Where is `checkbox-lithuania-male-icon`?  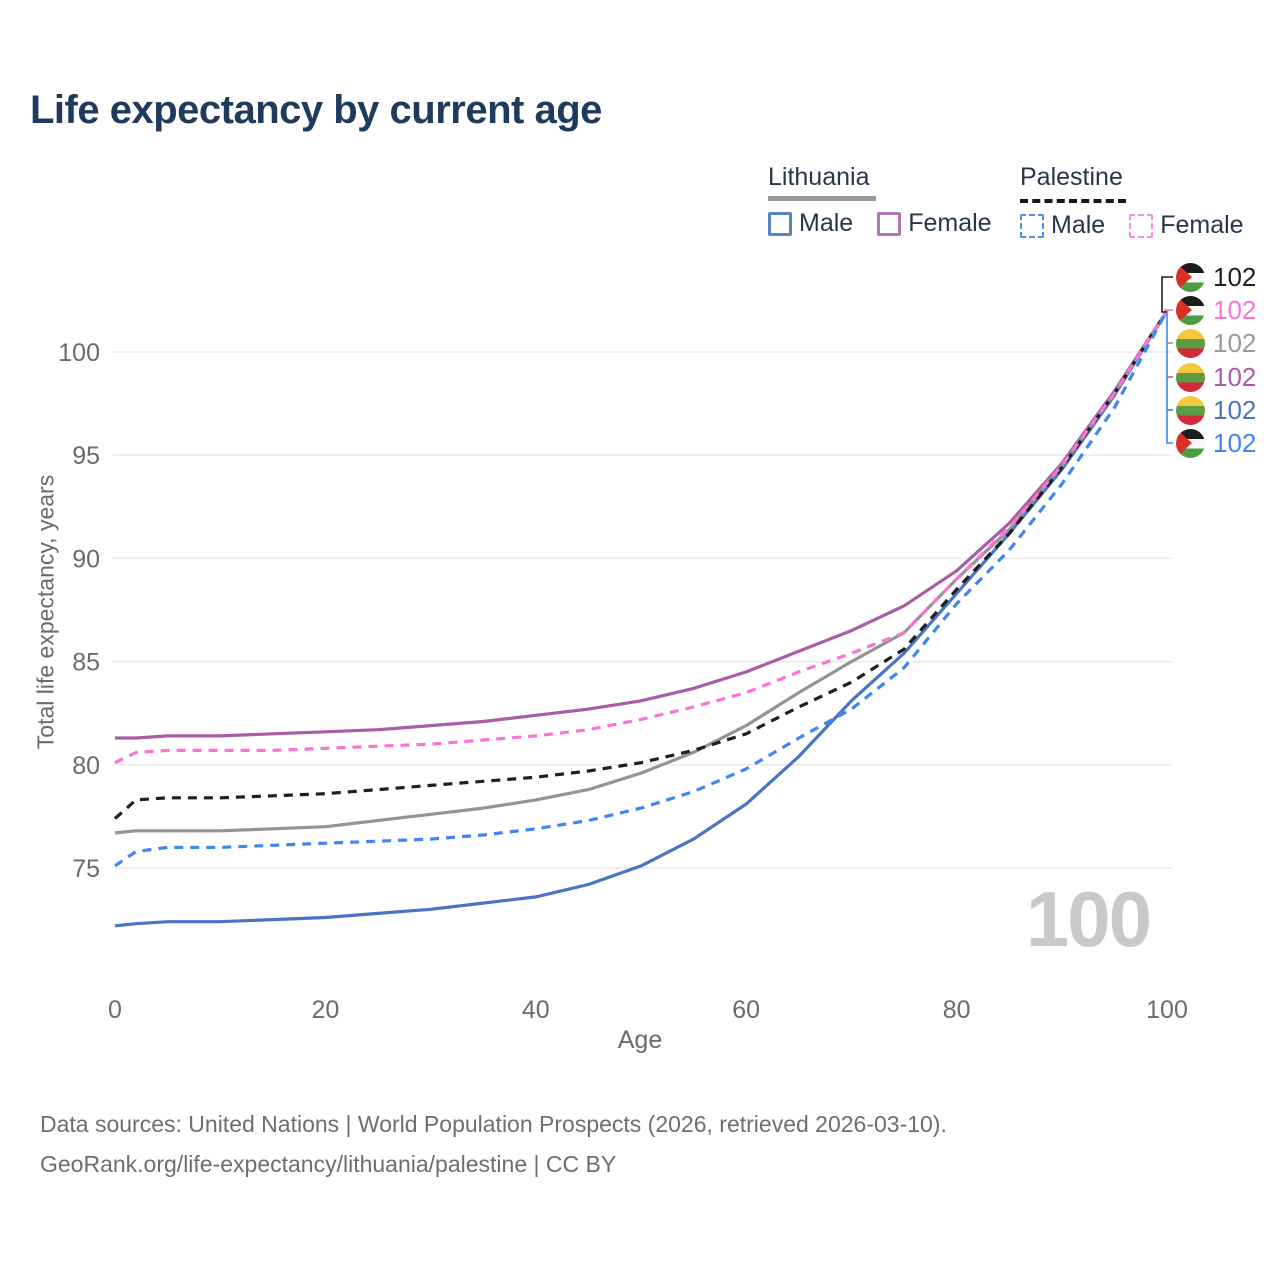 checkbox-lithuania-male-icon is located at coordinates (780, 223).